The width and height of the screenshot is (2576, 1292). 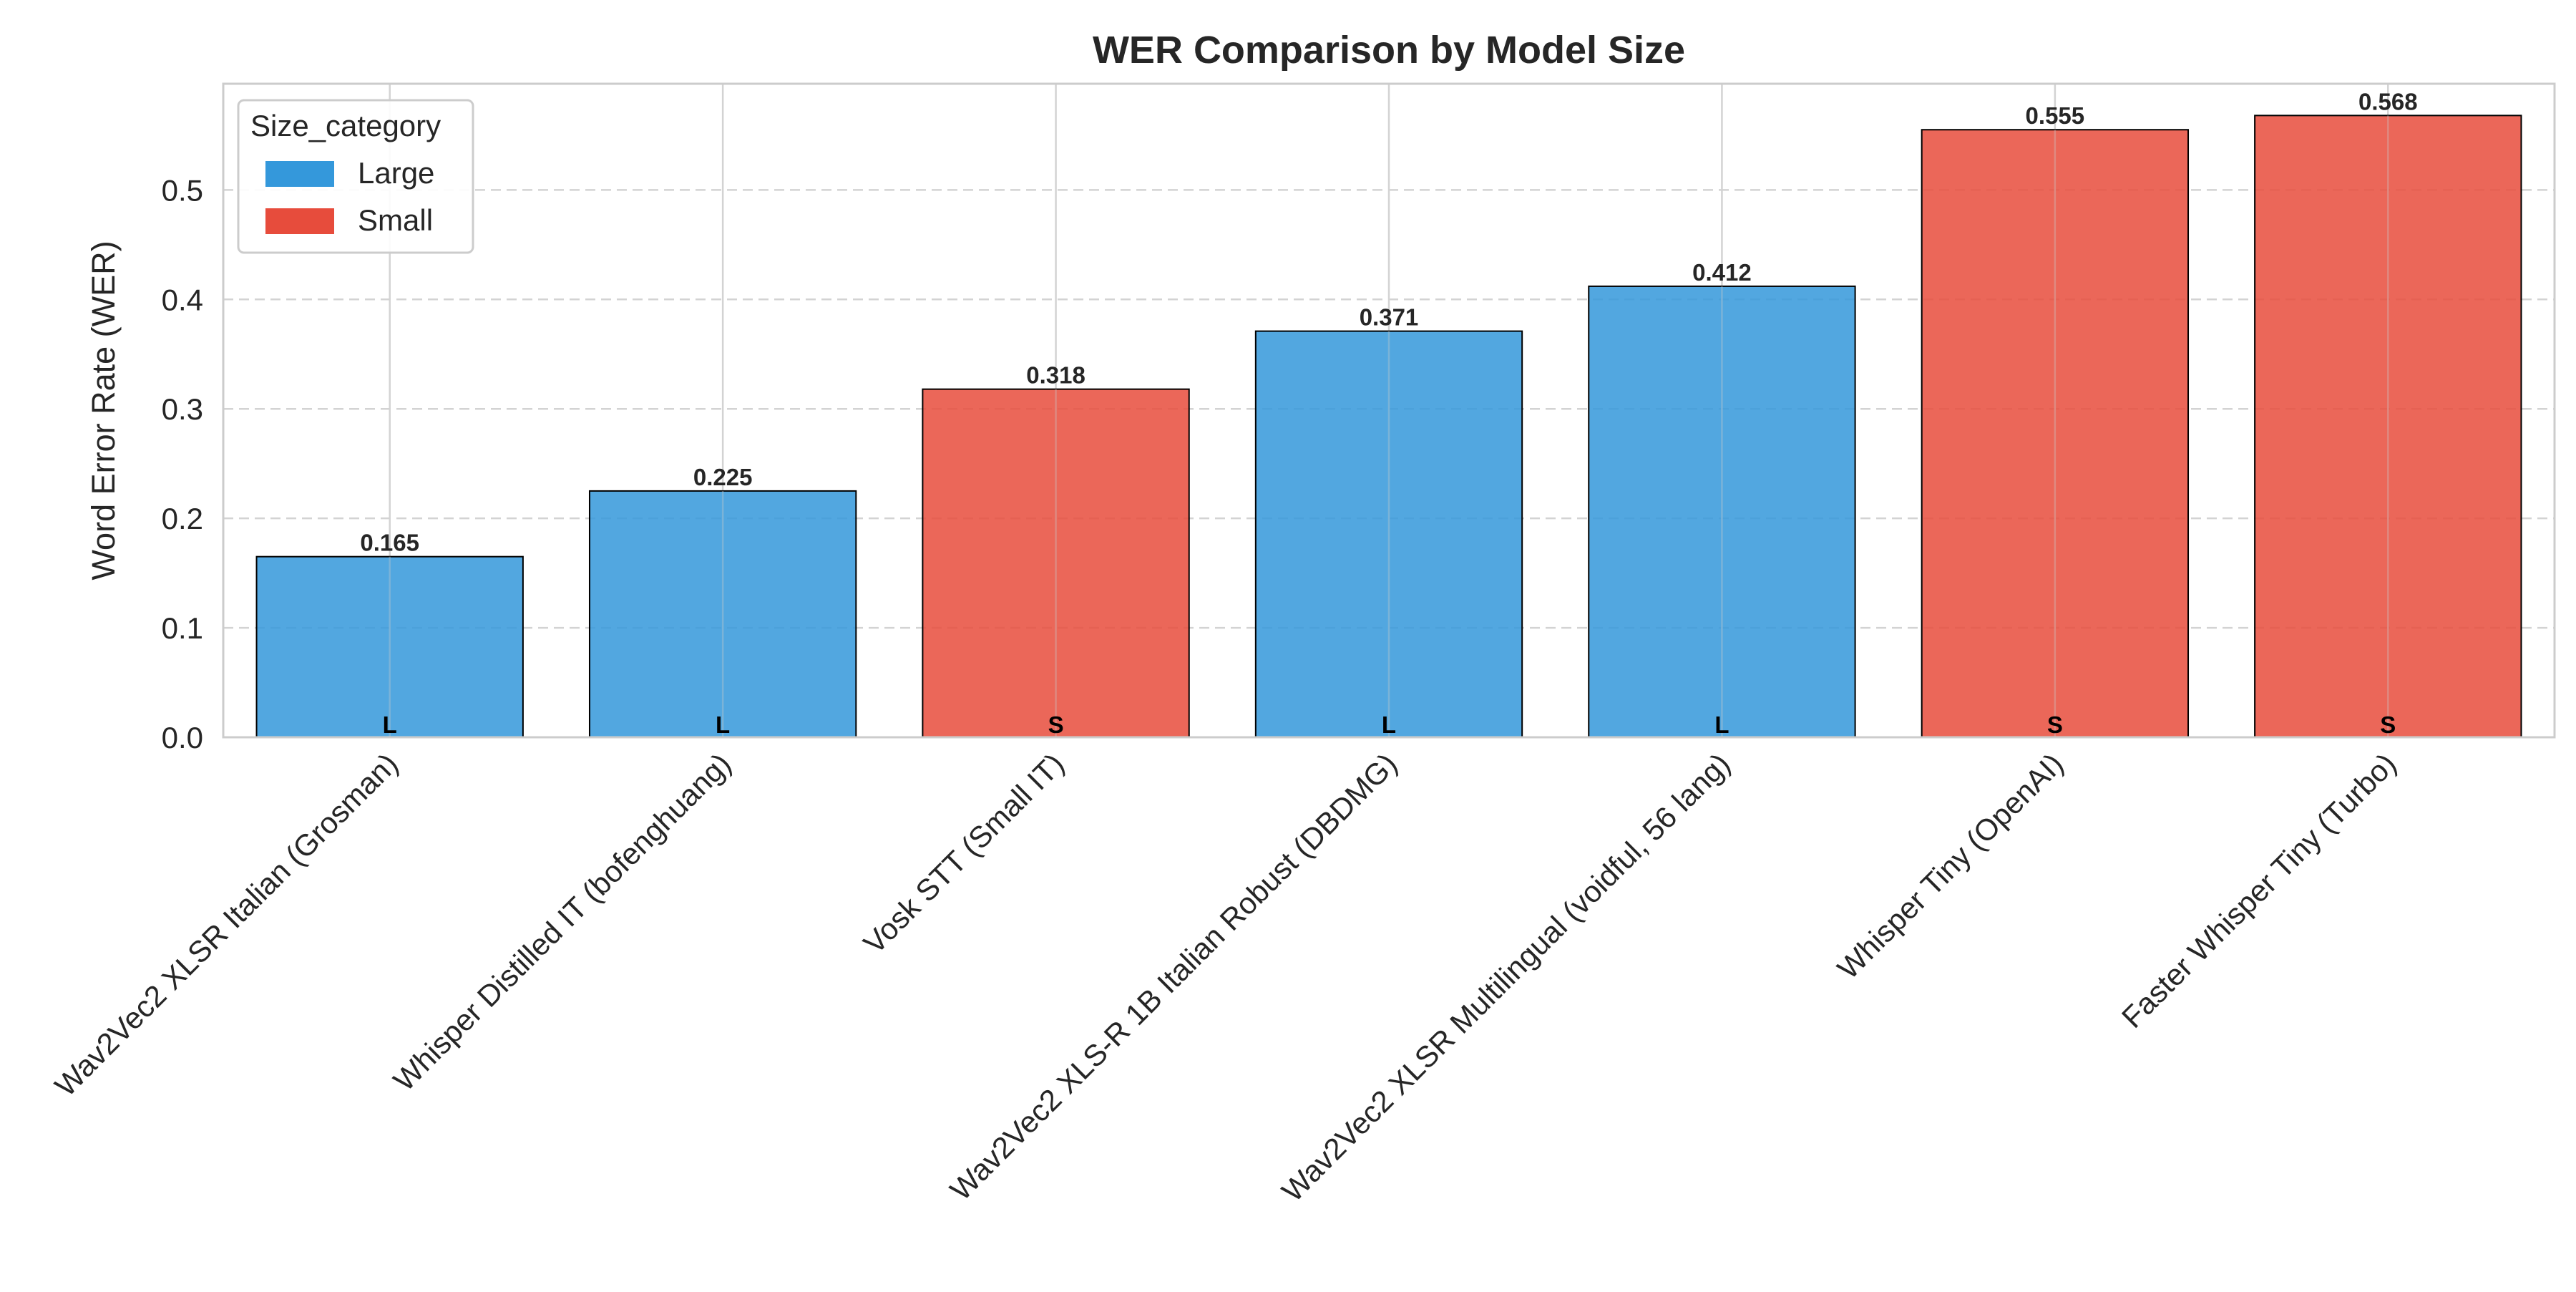 What do you see at coordinates (182, 409) in the screenshot?
I see `y-tick-label: 0.3` at bounding box center [182, 409].